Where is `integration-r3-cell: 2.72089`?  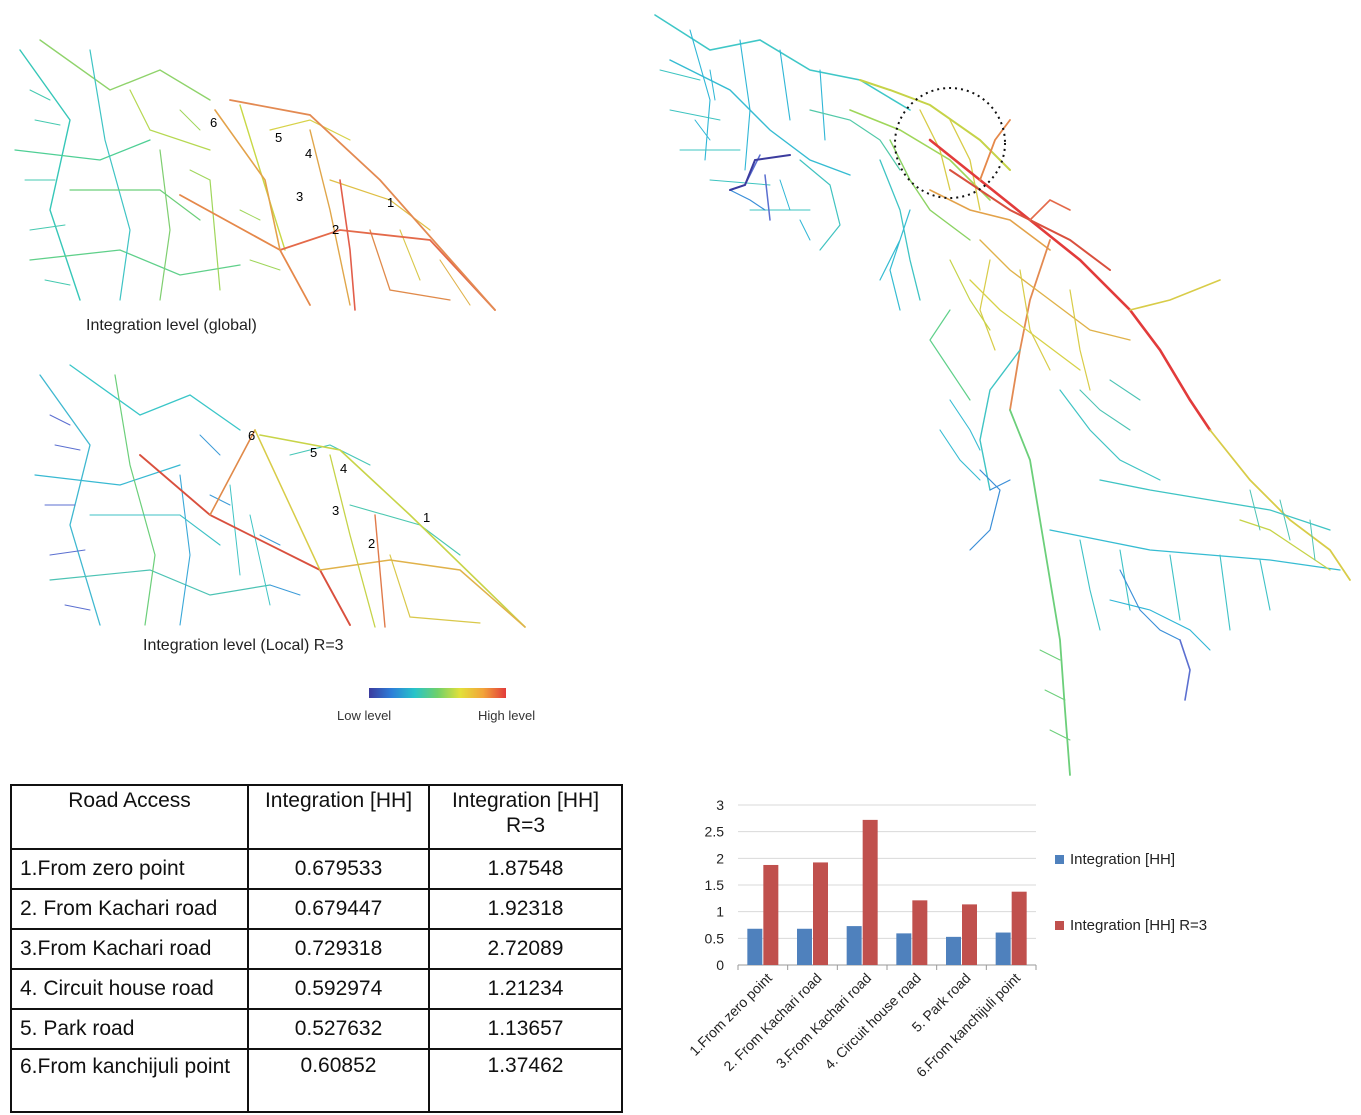 integration-r3-cell: 2.72089 is located at coordinates (525, 949).